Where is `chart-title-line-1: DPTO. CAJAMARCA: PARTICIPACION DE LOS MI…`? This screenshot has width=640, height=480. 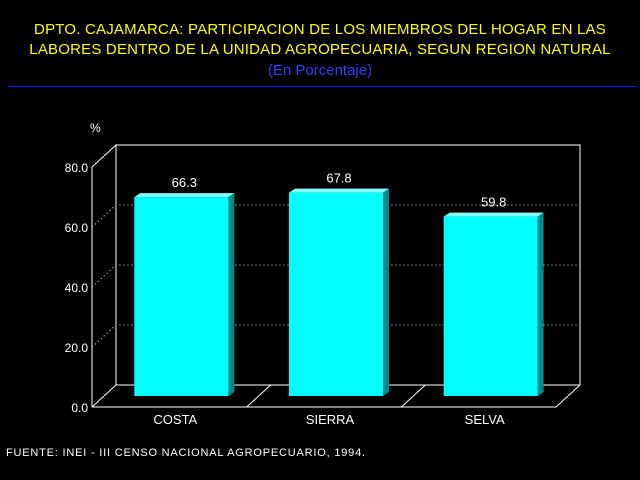 chart-title-line-1: DPTO. CAJAMARCA: PARTICIPACION DE LOS MI… is located at coordinates (320, 29).